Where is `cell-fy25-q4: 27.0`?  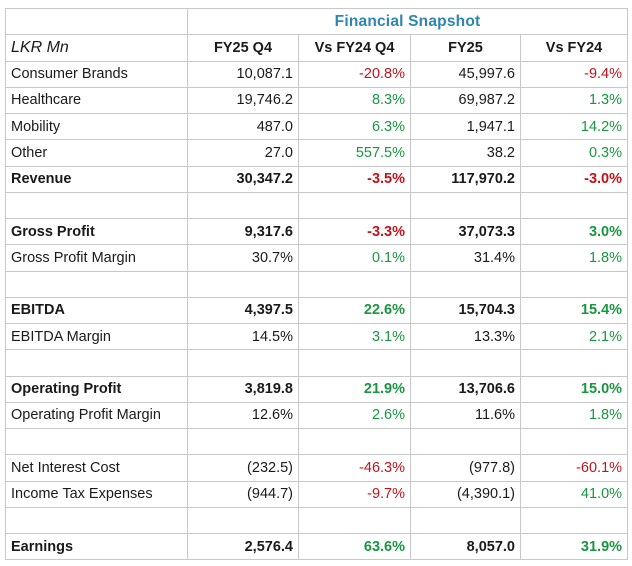 cell-fy25-q4: 27.0 is located at coordinates (243, 153).